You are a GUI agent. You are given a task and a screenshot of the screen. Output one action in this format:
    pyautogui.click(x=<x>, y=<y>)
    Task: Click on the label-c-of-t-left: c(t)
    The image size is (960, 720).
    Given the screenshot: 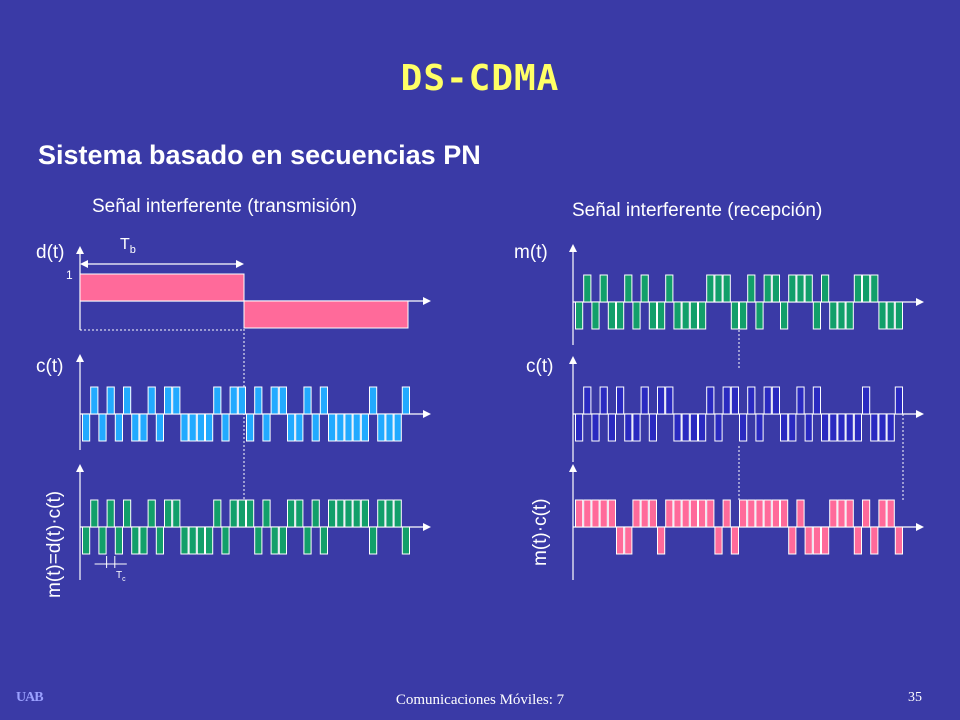 What is the action you would take?
    pyautogui.click(x=50, y=366)
    